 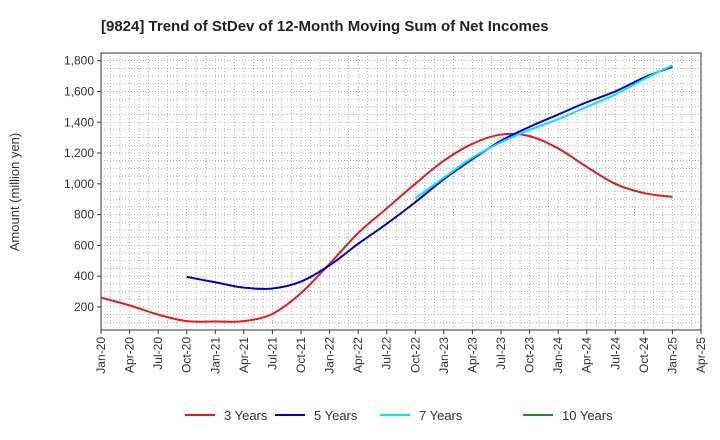 I want to click on x-tick-label: Jul-20, so click(x=158, y=353).